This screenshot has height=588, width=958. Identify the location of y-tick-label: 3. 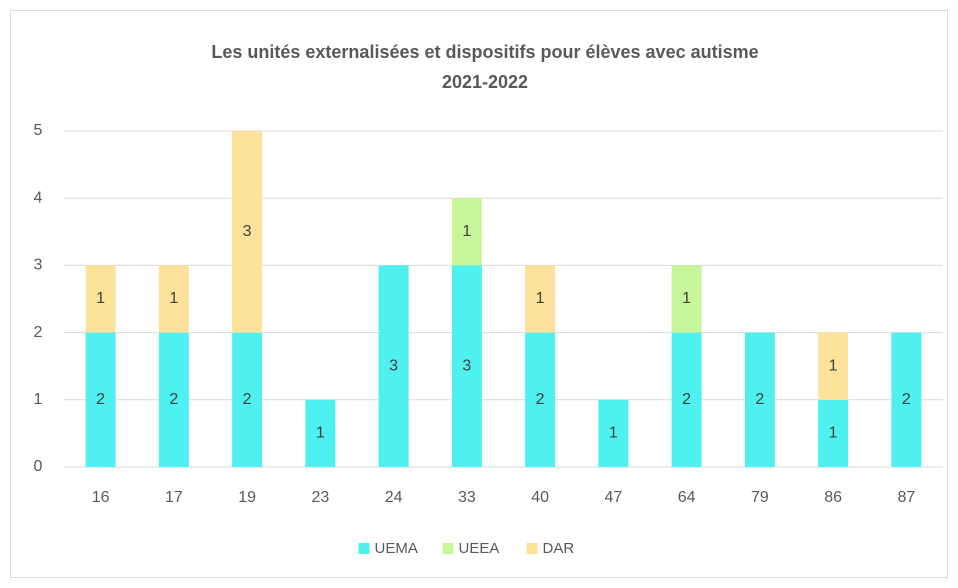
(38, 265).